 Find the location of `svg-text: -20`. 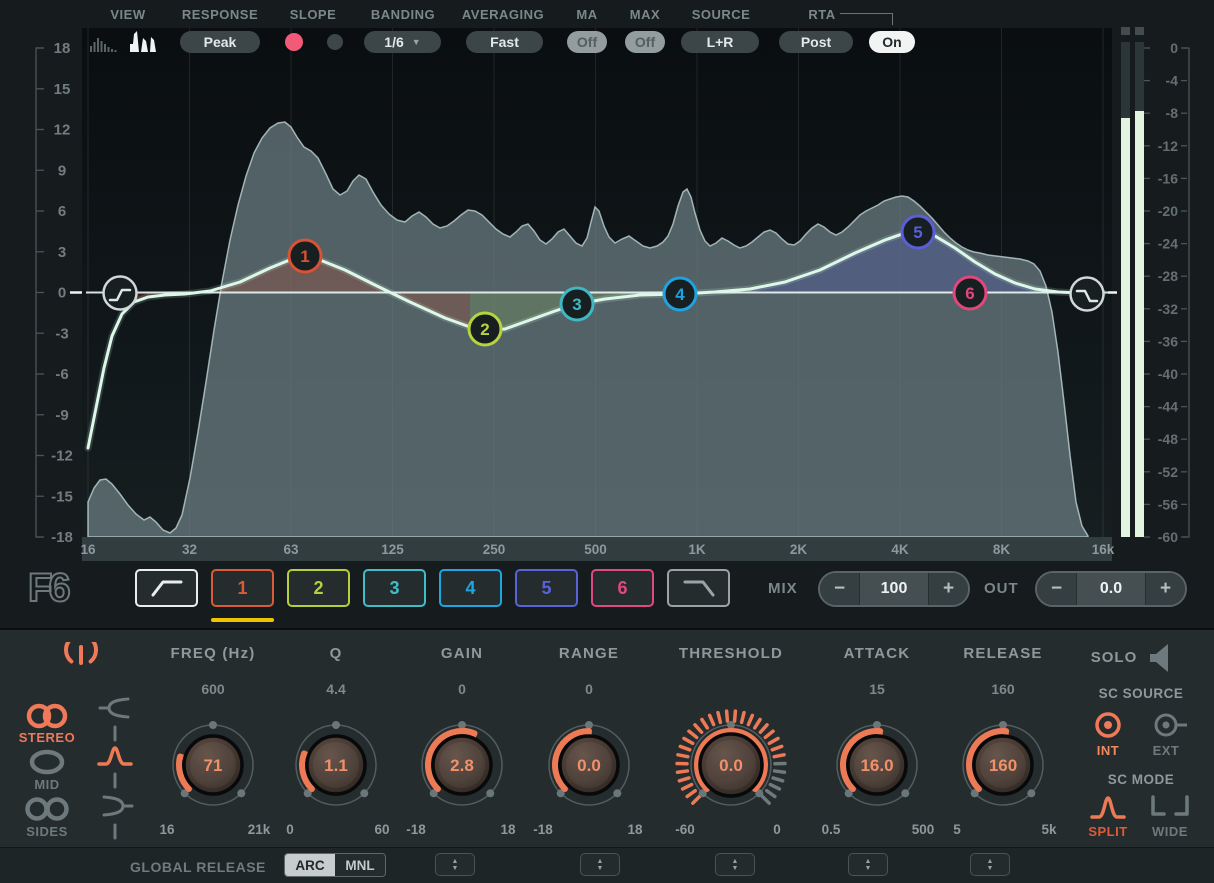

svg-text: -20 is located at coordinates (1168, 211).